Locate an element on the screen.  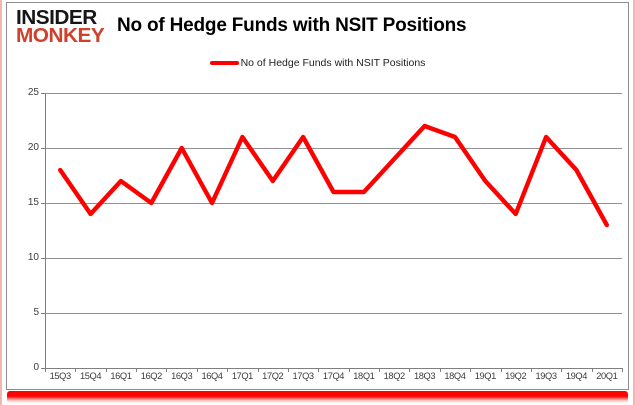
x-tick-label: 18Q4 is located at coordinates (455, 376).